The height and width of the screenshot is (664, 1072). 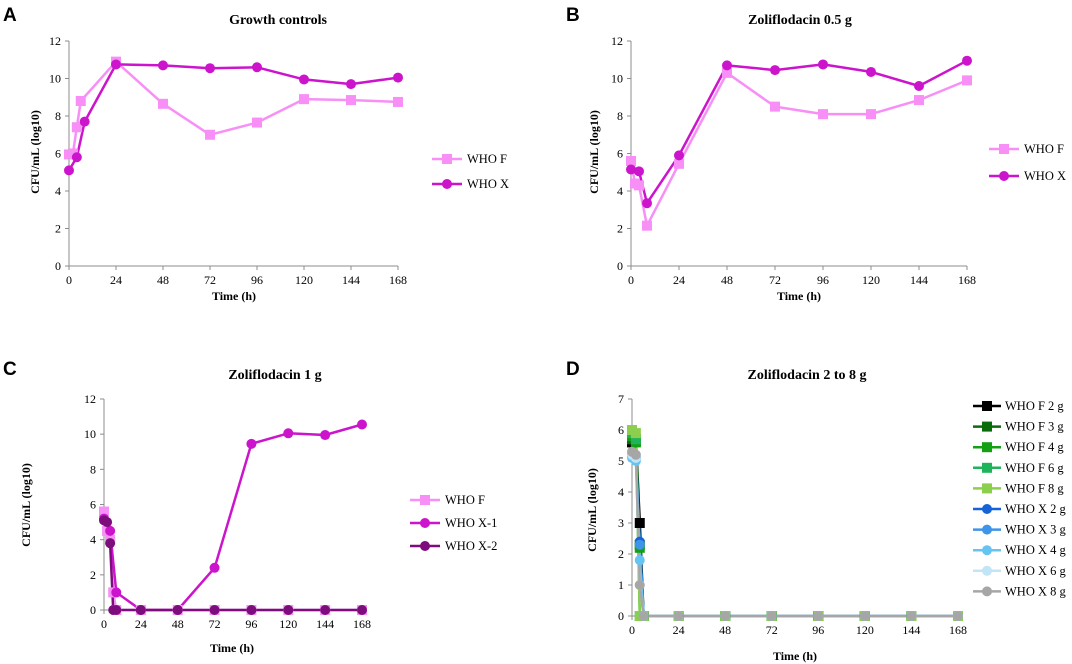 I want to click on panel-d-legend-who-x-6-g: WHO X 6 g, so click(x=1036, y=571).